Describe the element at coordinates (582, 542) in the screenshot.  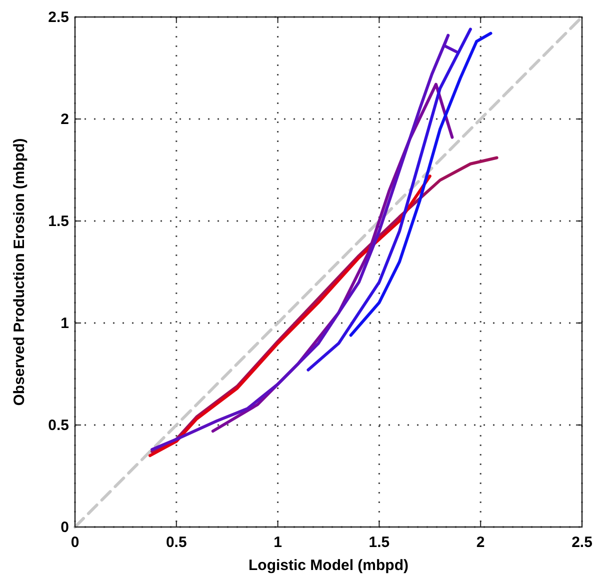
I see `x-tick-label: 2.5` at that location.